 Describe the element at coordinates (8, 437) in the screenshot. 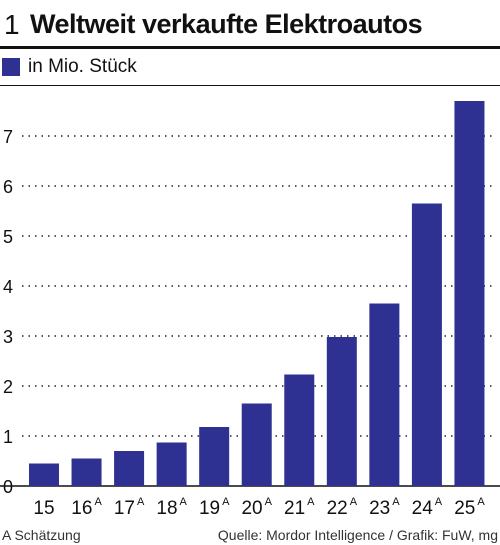

I see `y-tick-label: 1` at that location.